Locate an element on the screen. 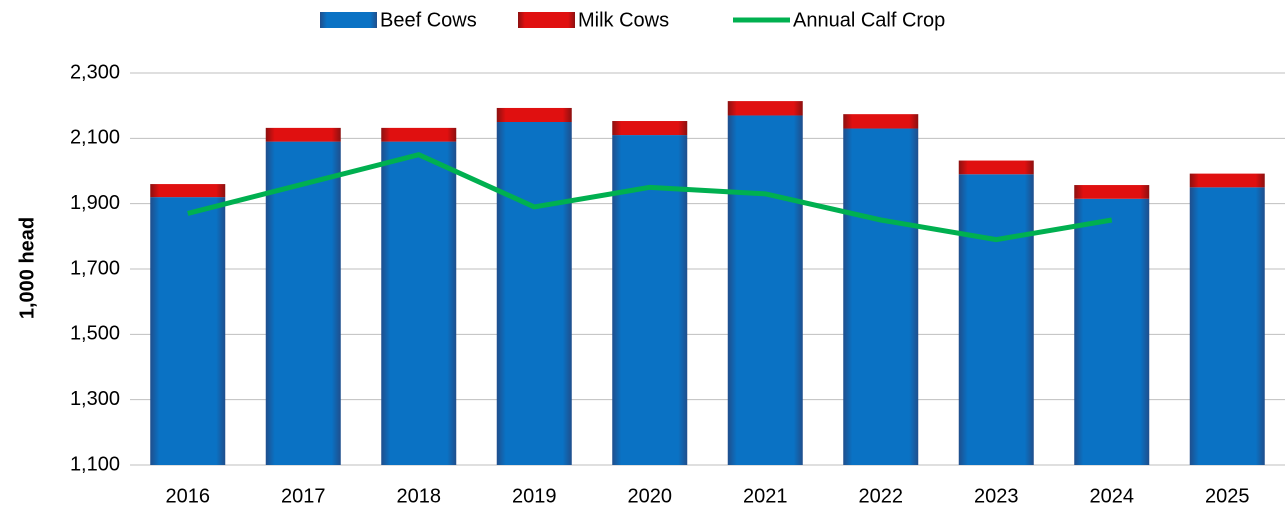 The width and height of the screenshot is (1287, 514). legend-label: Beef Cows is located at coordinates (428, 20).